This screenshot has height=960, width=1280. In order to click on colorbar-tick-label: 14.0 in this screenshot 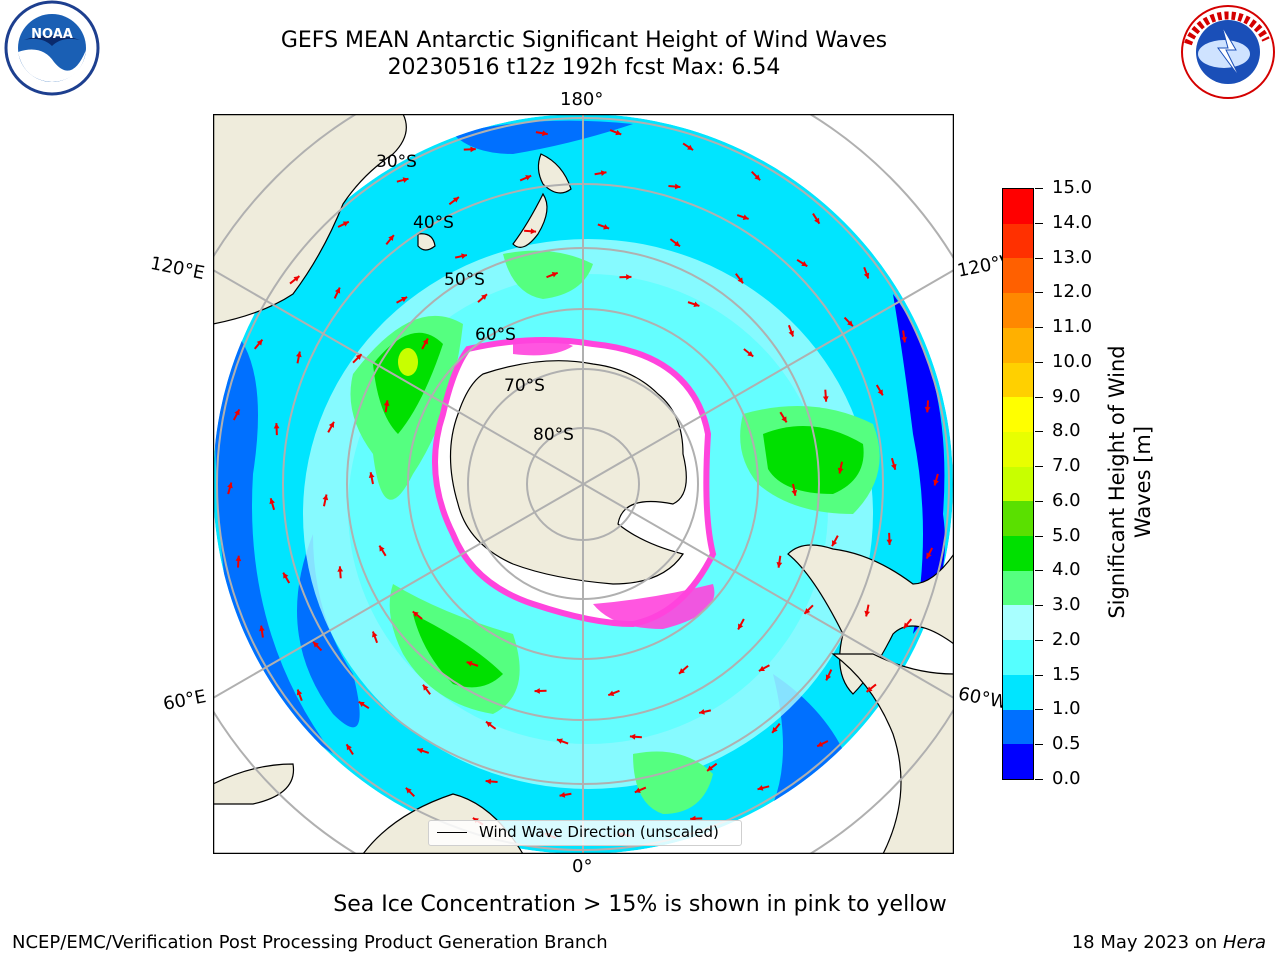, I will do `click(1072, 222)`.